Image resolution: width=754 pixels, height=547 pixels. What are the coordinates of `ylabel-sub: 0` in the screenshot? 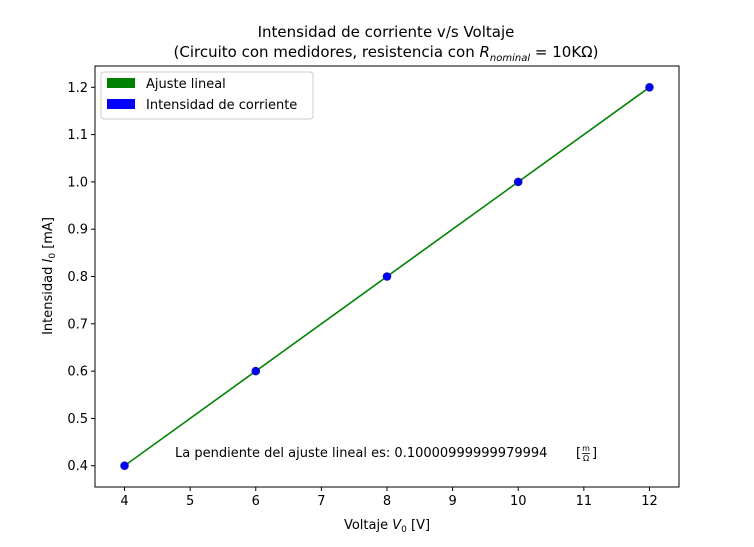 It's located at (53, 256).